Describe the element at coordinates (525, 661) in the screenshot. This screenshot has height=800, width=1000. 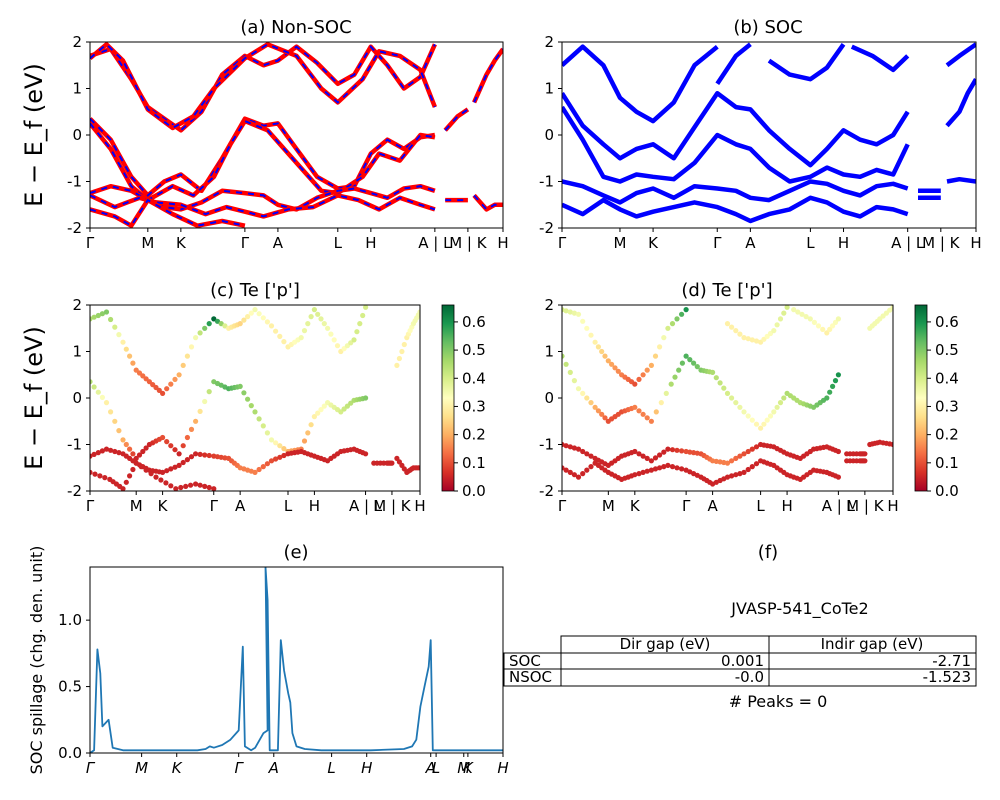
I see `table-row-label: SOC` at that location.